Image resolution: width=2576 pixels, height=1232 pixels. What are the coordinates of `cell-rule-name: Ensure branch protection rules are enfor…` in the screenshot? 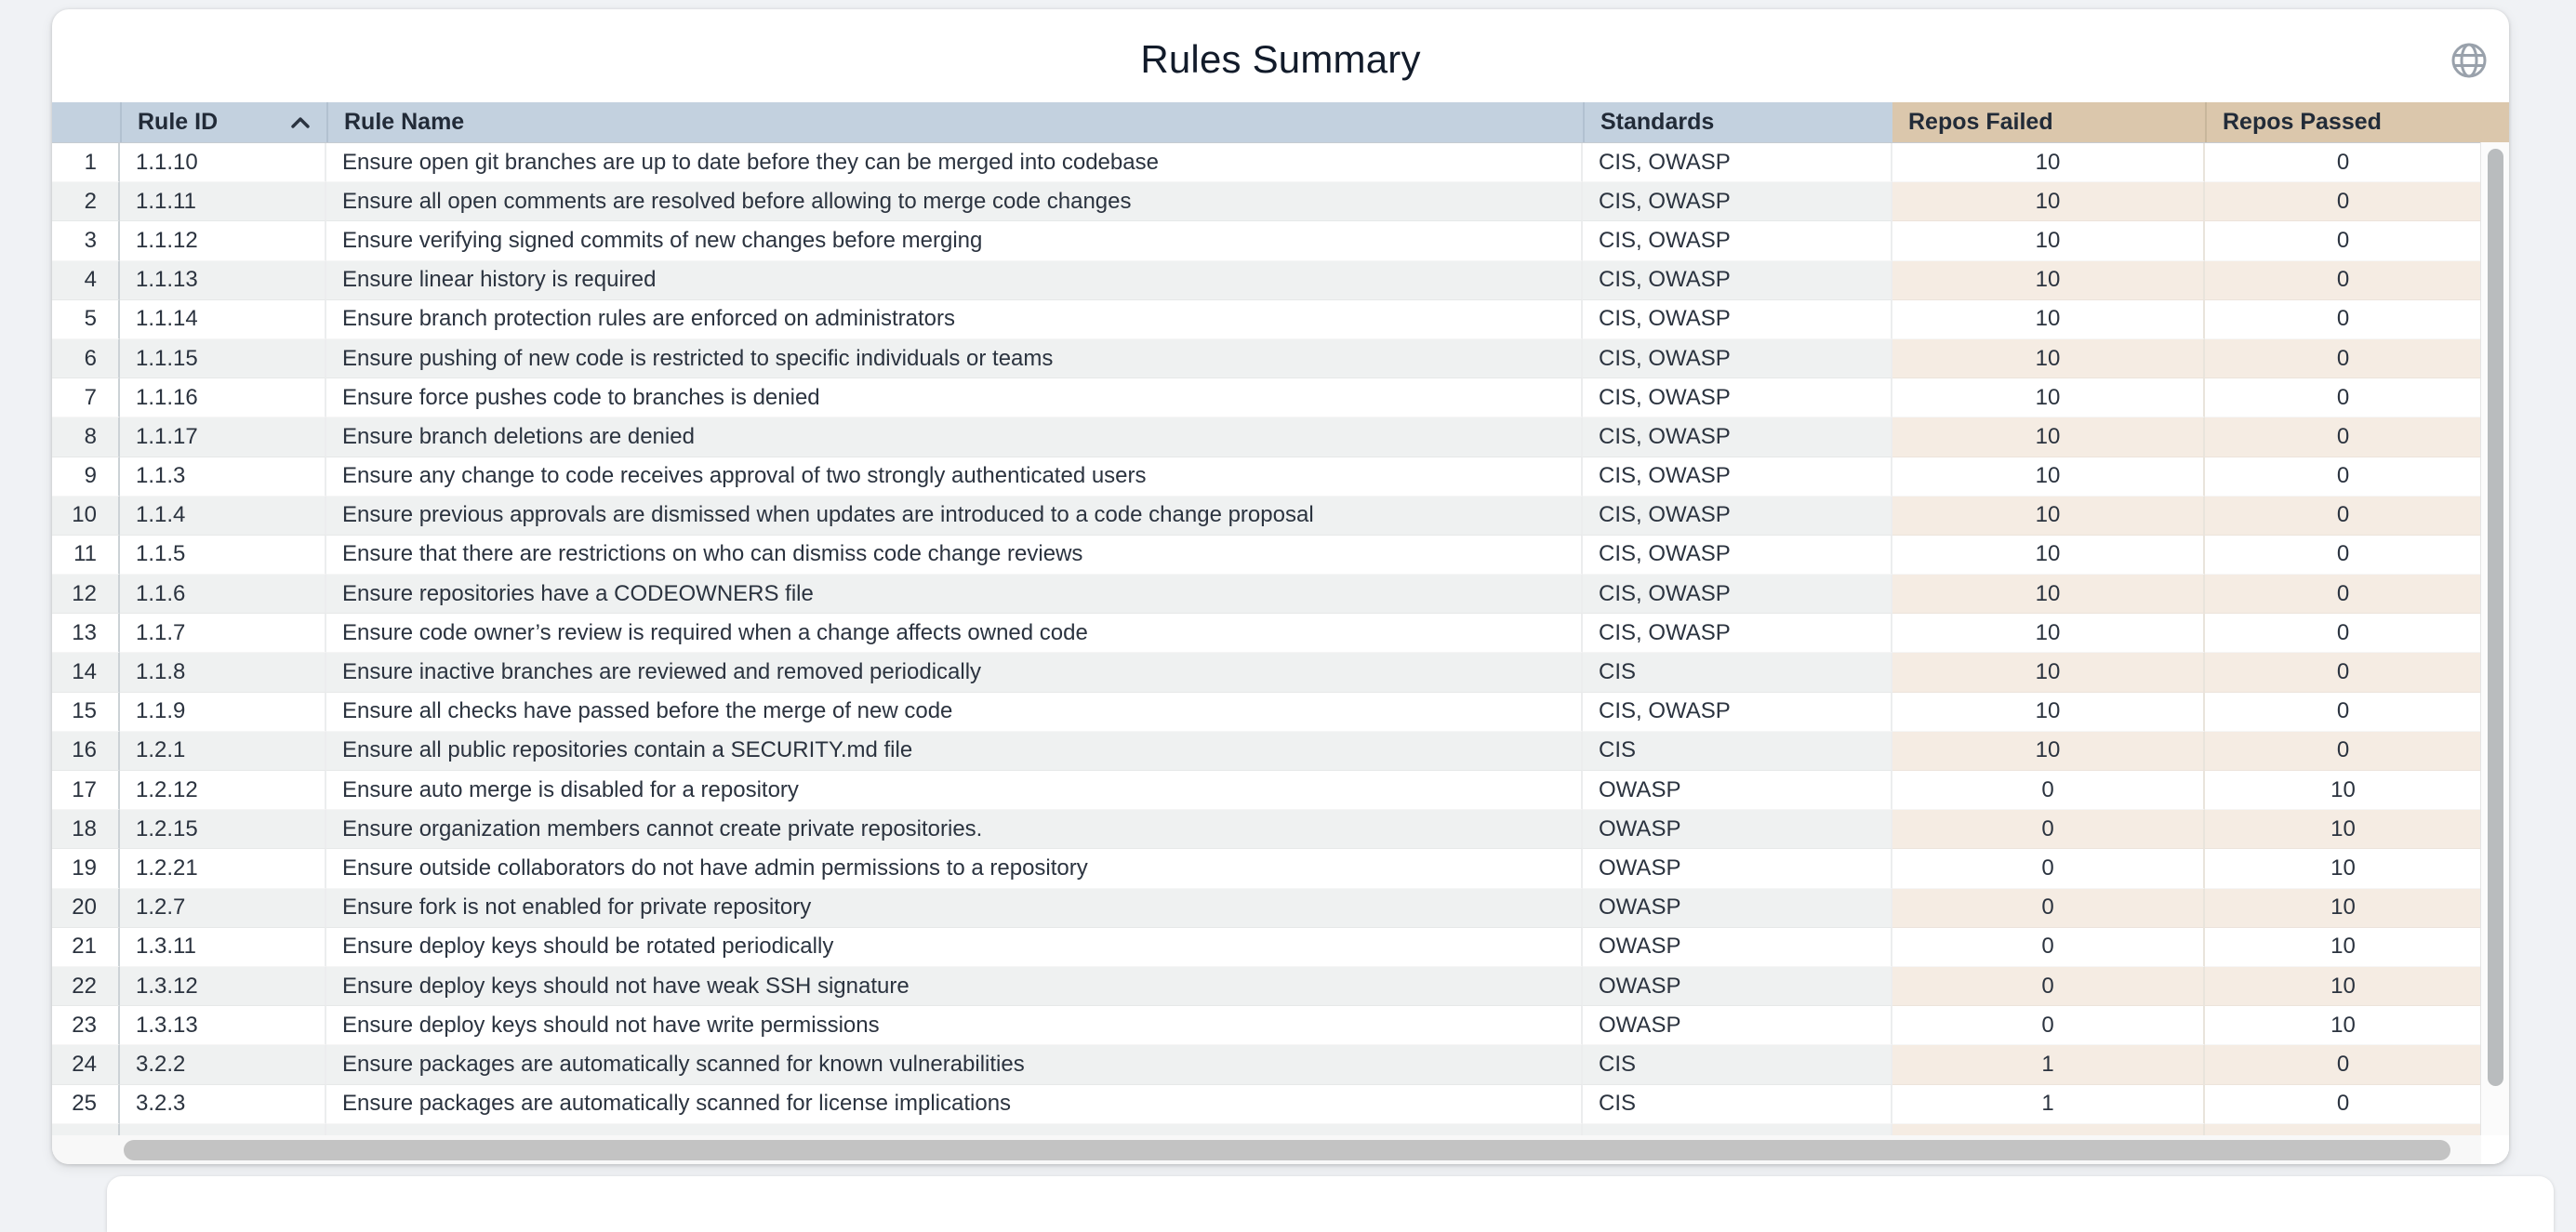 It's located at (954, 319).